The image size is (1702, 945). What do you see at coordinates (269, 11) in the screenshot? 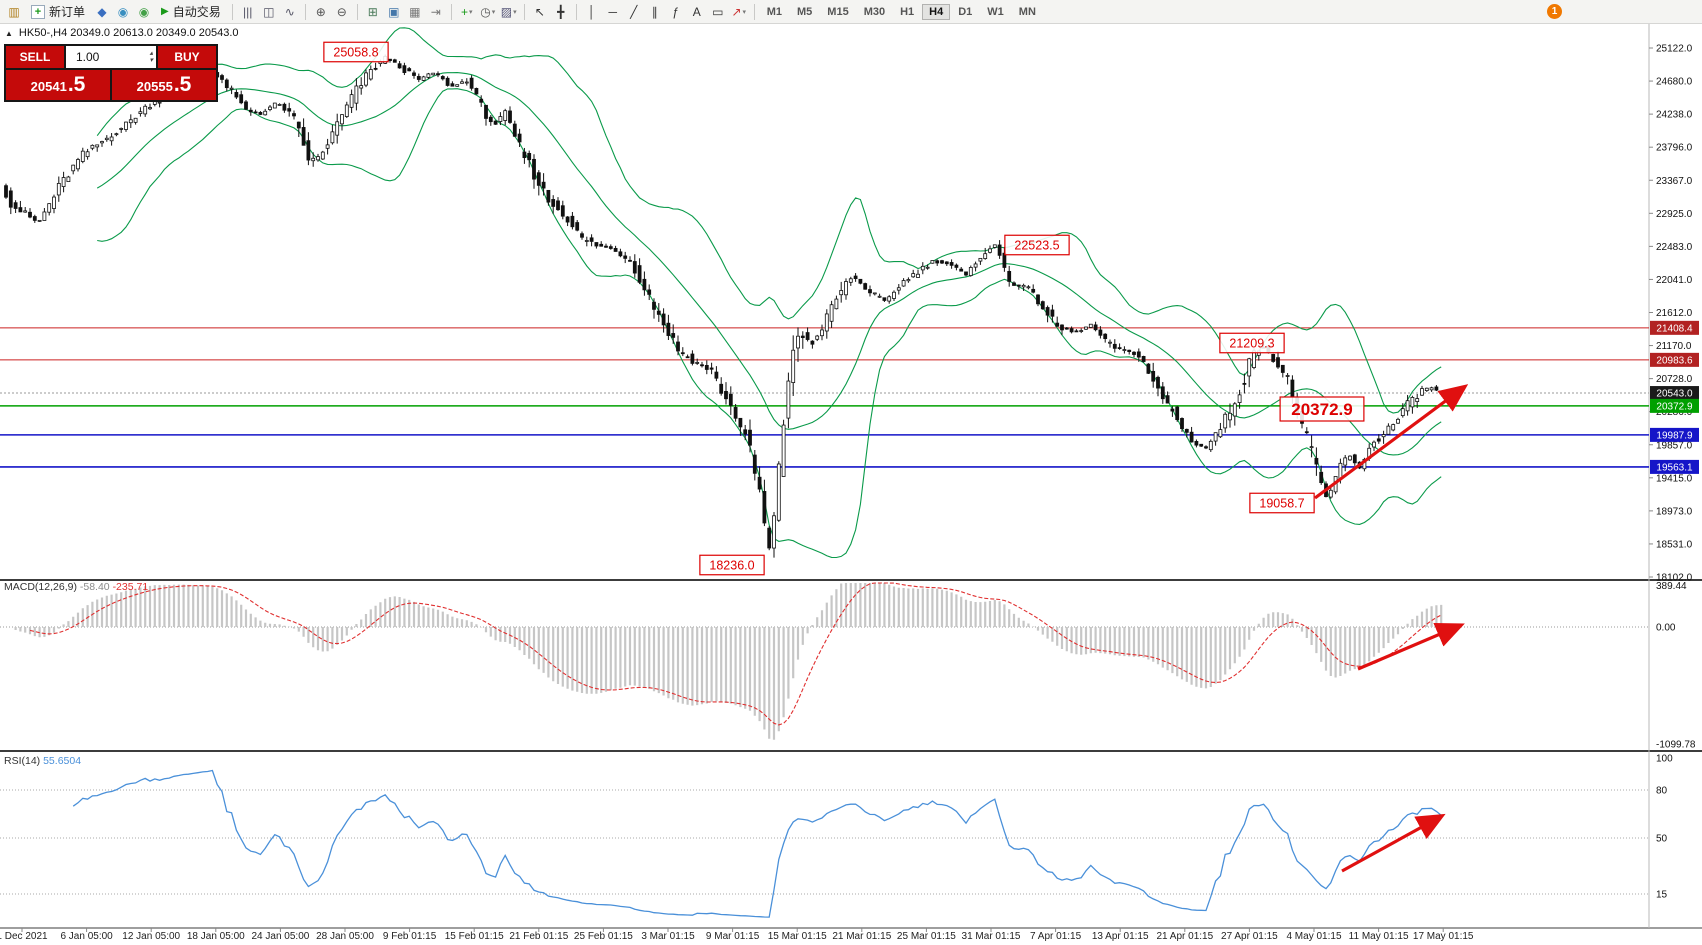
I see `candlestick-chart-icon: ◫` at bounding box center [269, 11].